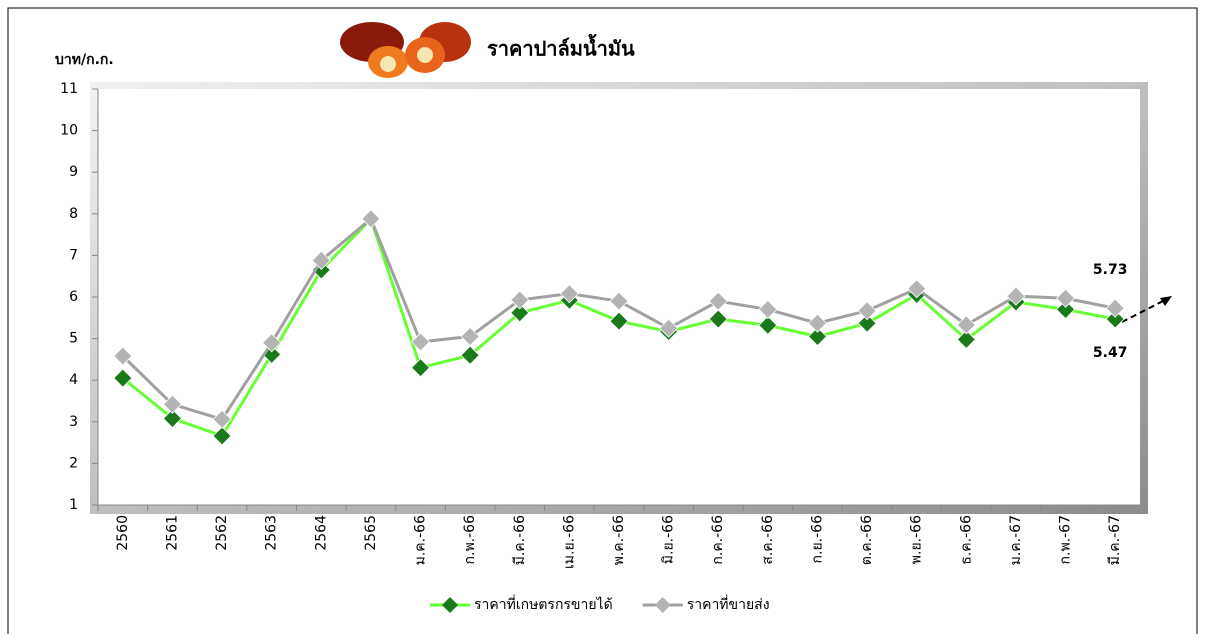 The height and width of the screenshot is (638, 1205). I want to click on x-tick-label: มิ.ย.-66, so click(669, 539).